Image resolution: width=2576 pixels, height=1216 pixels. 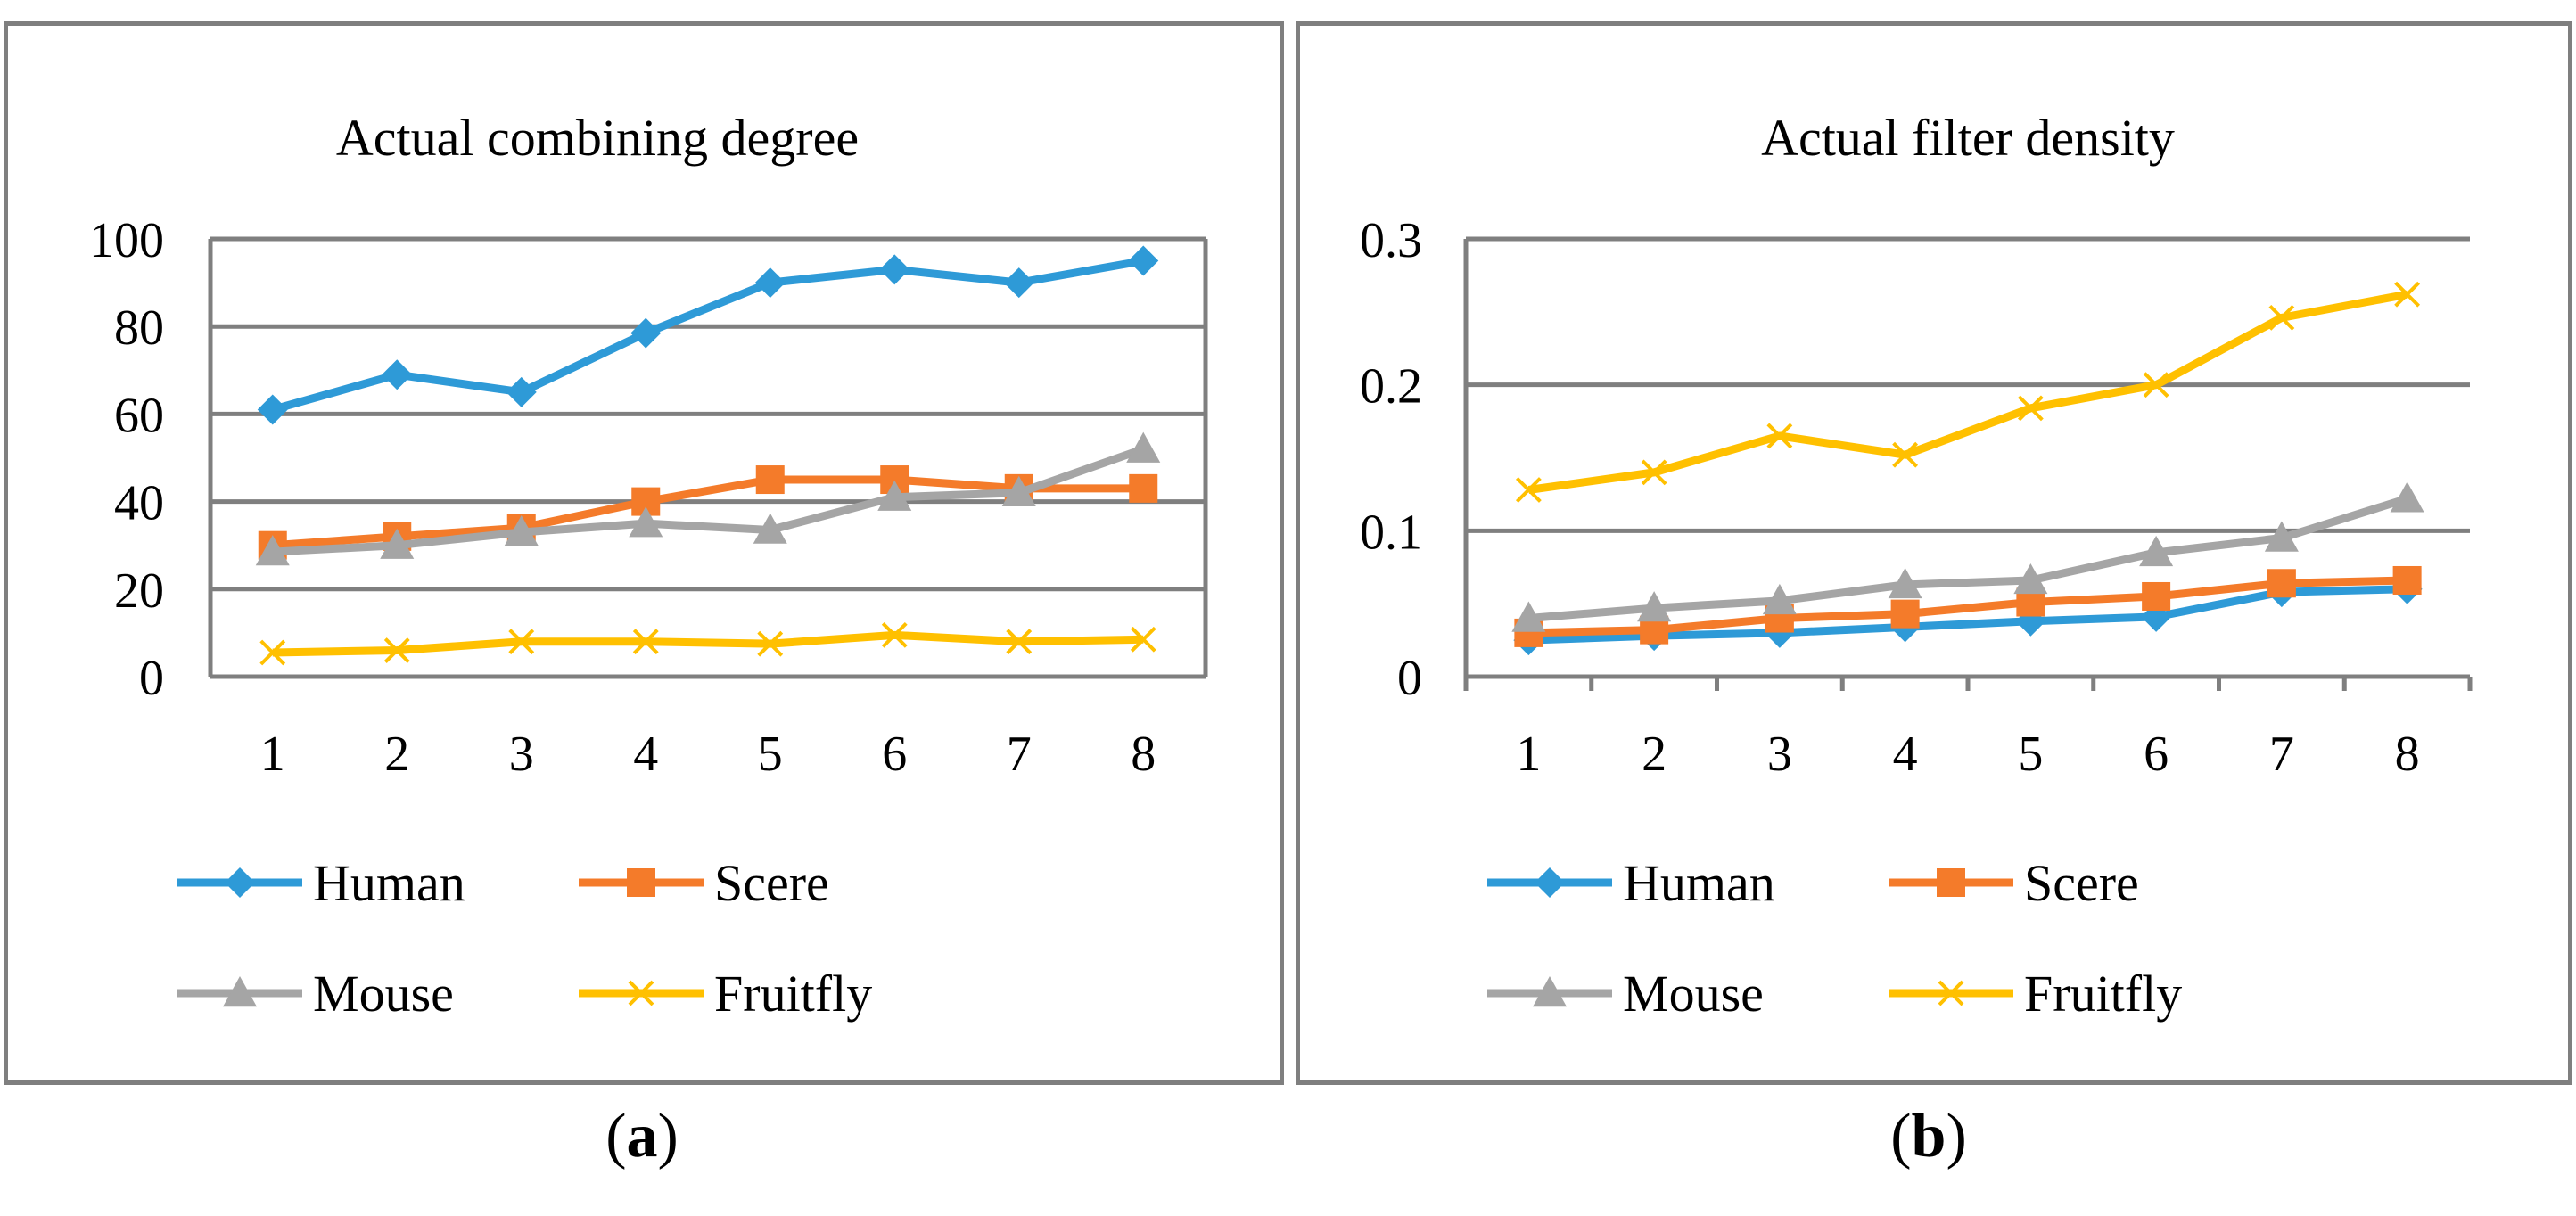 What do you see at coordinates (1956, 1136) in the screenshot?
I see `caption-b-close: )` at bounding box center [1956, 1136].